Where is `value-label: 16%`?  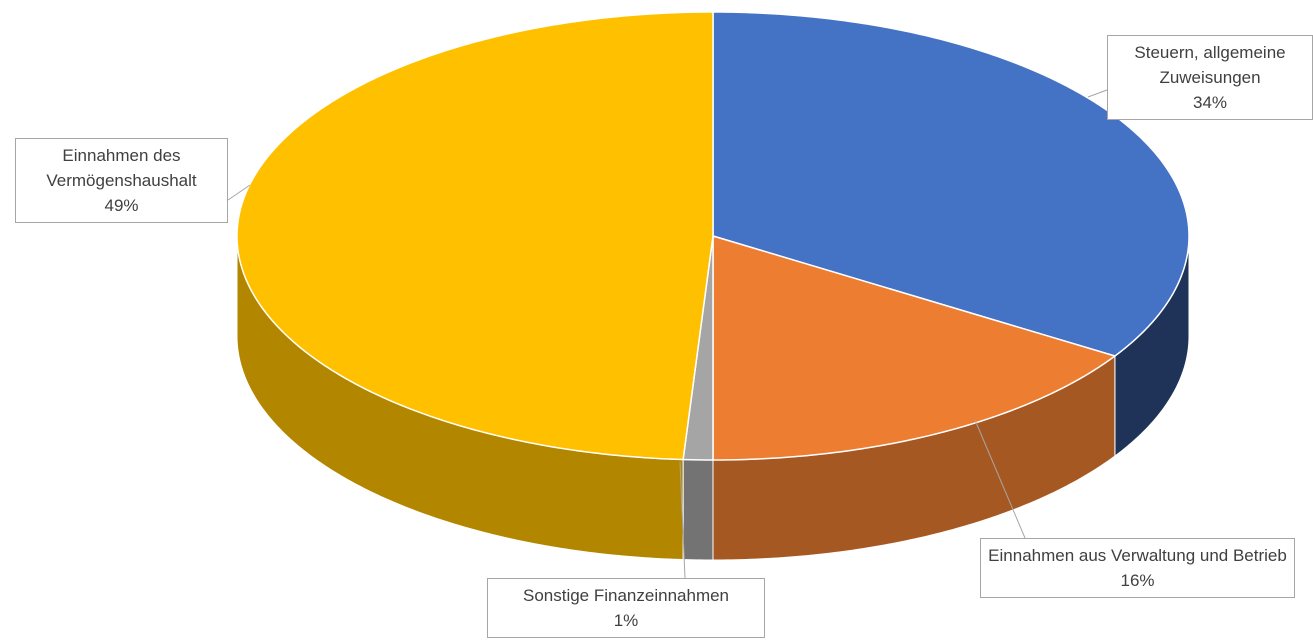 value-label: 16% is located at coordinates (1137, 580).